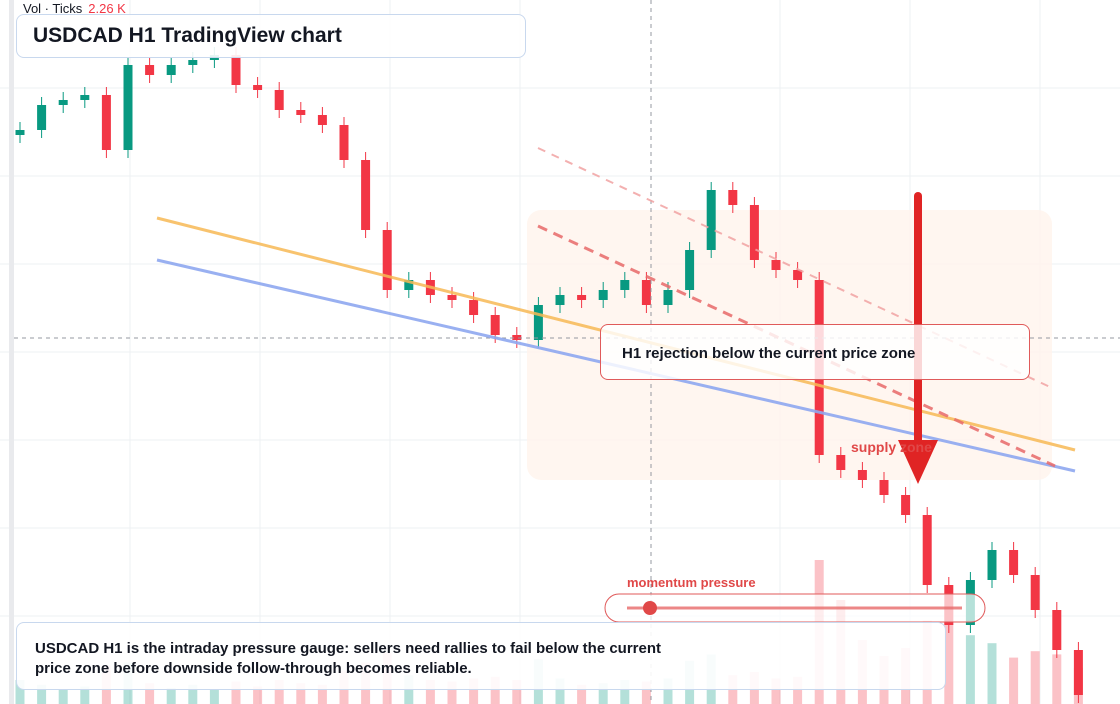 The width and height of the screenshot is (1120, 704). What do you see at coordinates (650, 608) in the screenshot?
I see `gauge-knob` at bounding box center [650, 608].